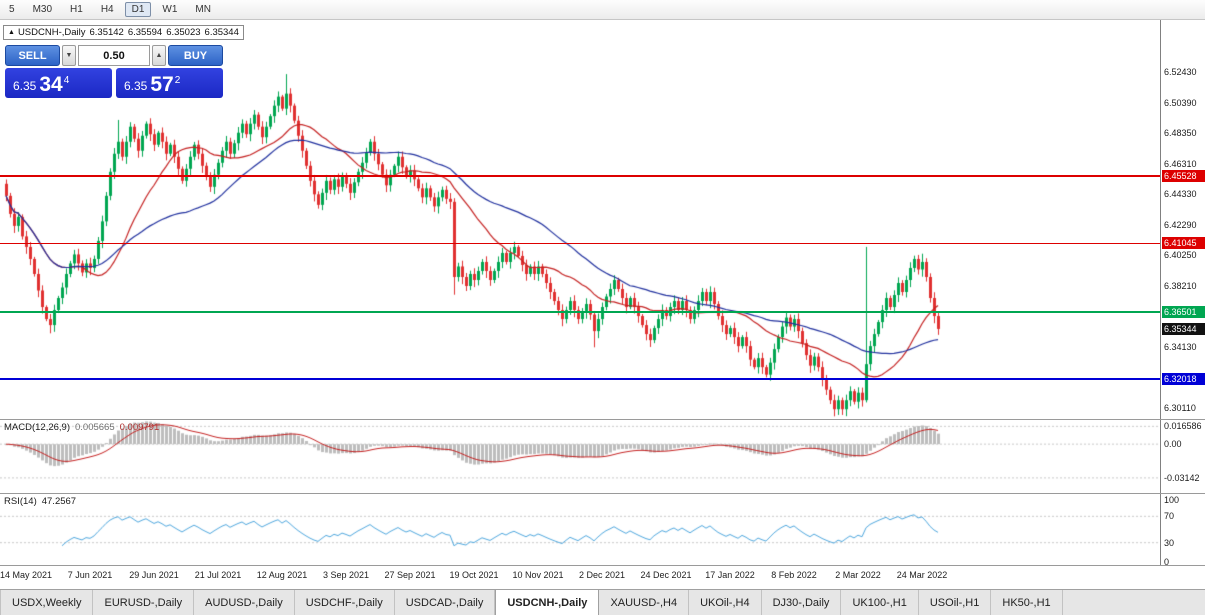 Image resolution: width=1205 pixels, height=615 pixels. What do you see at coordinates (20, 501) in the screenshot?
I see `rsi-name: RSI(14)` at bounding box center [20, 501].